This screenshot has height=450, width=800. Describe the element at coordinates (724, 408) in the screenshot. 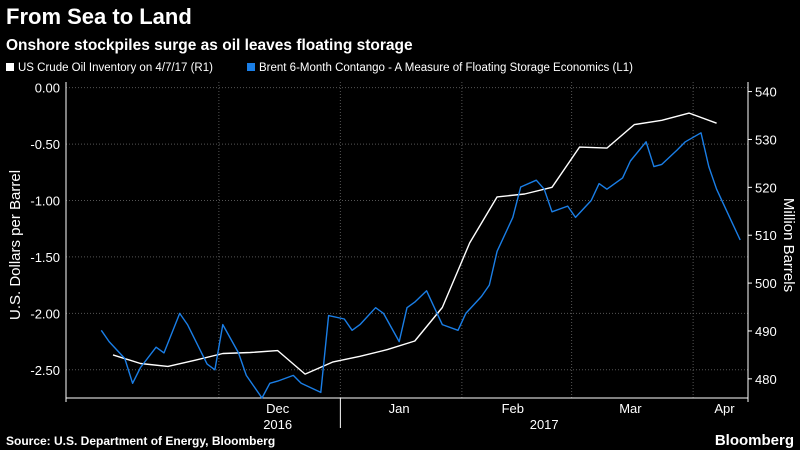

I see `x-tick-label-4: Apr` at that location.